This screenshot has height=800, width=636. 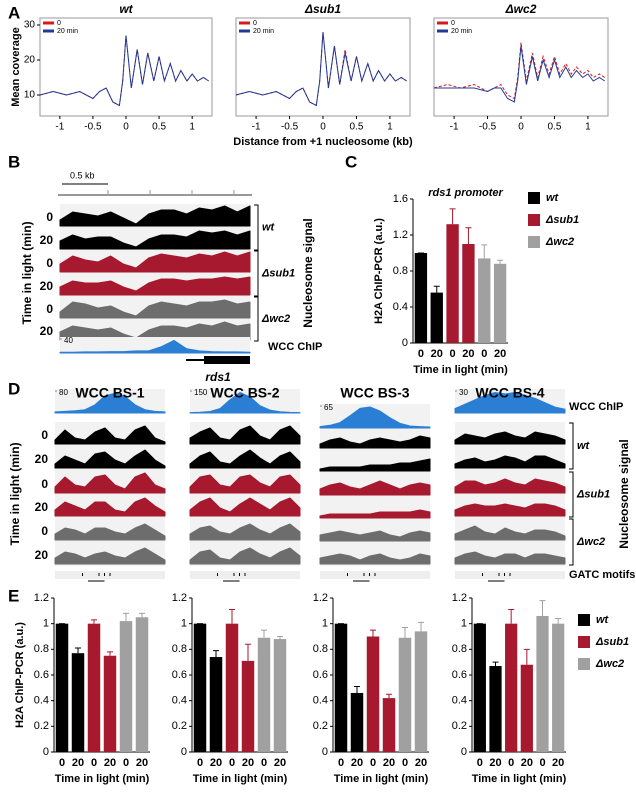 I want to click on legend-label: Δwc2, so click(x=609, y=664).